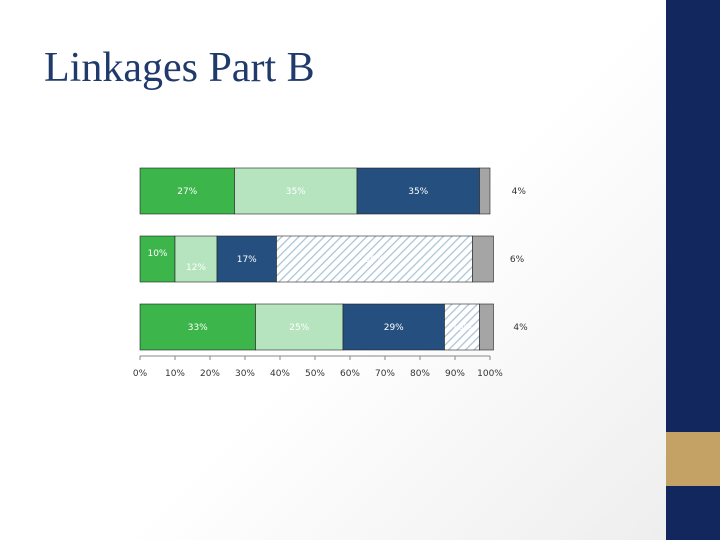 The width and height of the screenshot is (720, 540). I want to click on data-label: 27%, so click(187, 192).